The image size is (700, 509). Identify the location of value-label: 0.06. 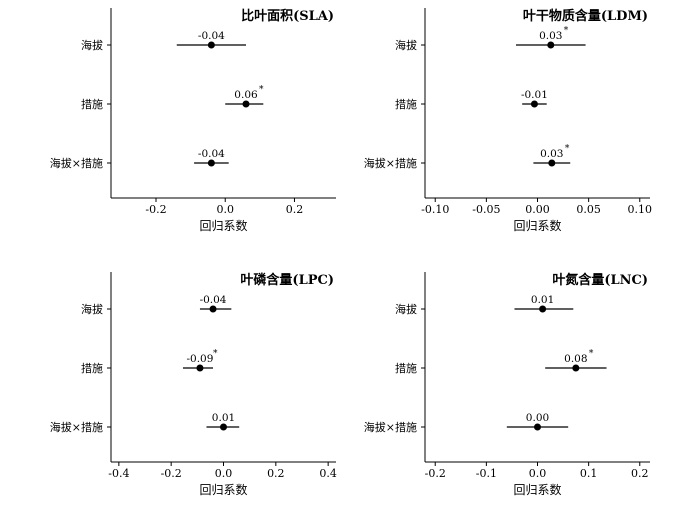
(246, 95).